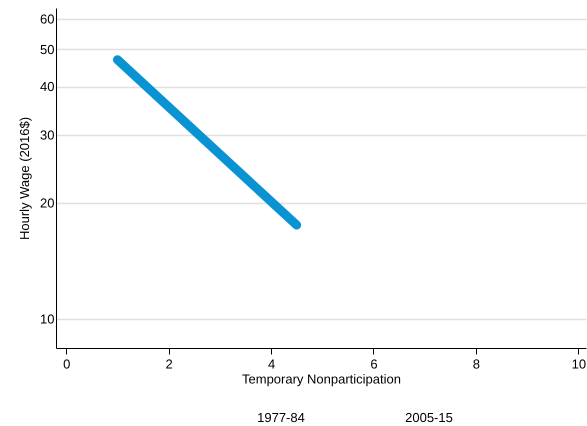 The height and width of the screenshot is (426, 587). What do you see at coordinates (476, 364) in the screenshot?
I see `x-tick-label: 8` at bounding box center [476, 364].